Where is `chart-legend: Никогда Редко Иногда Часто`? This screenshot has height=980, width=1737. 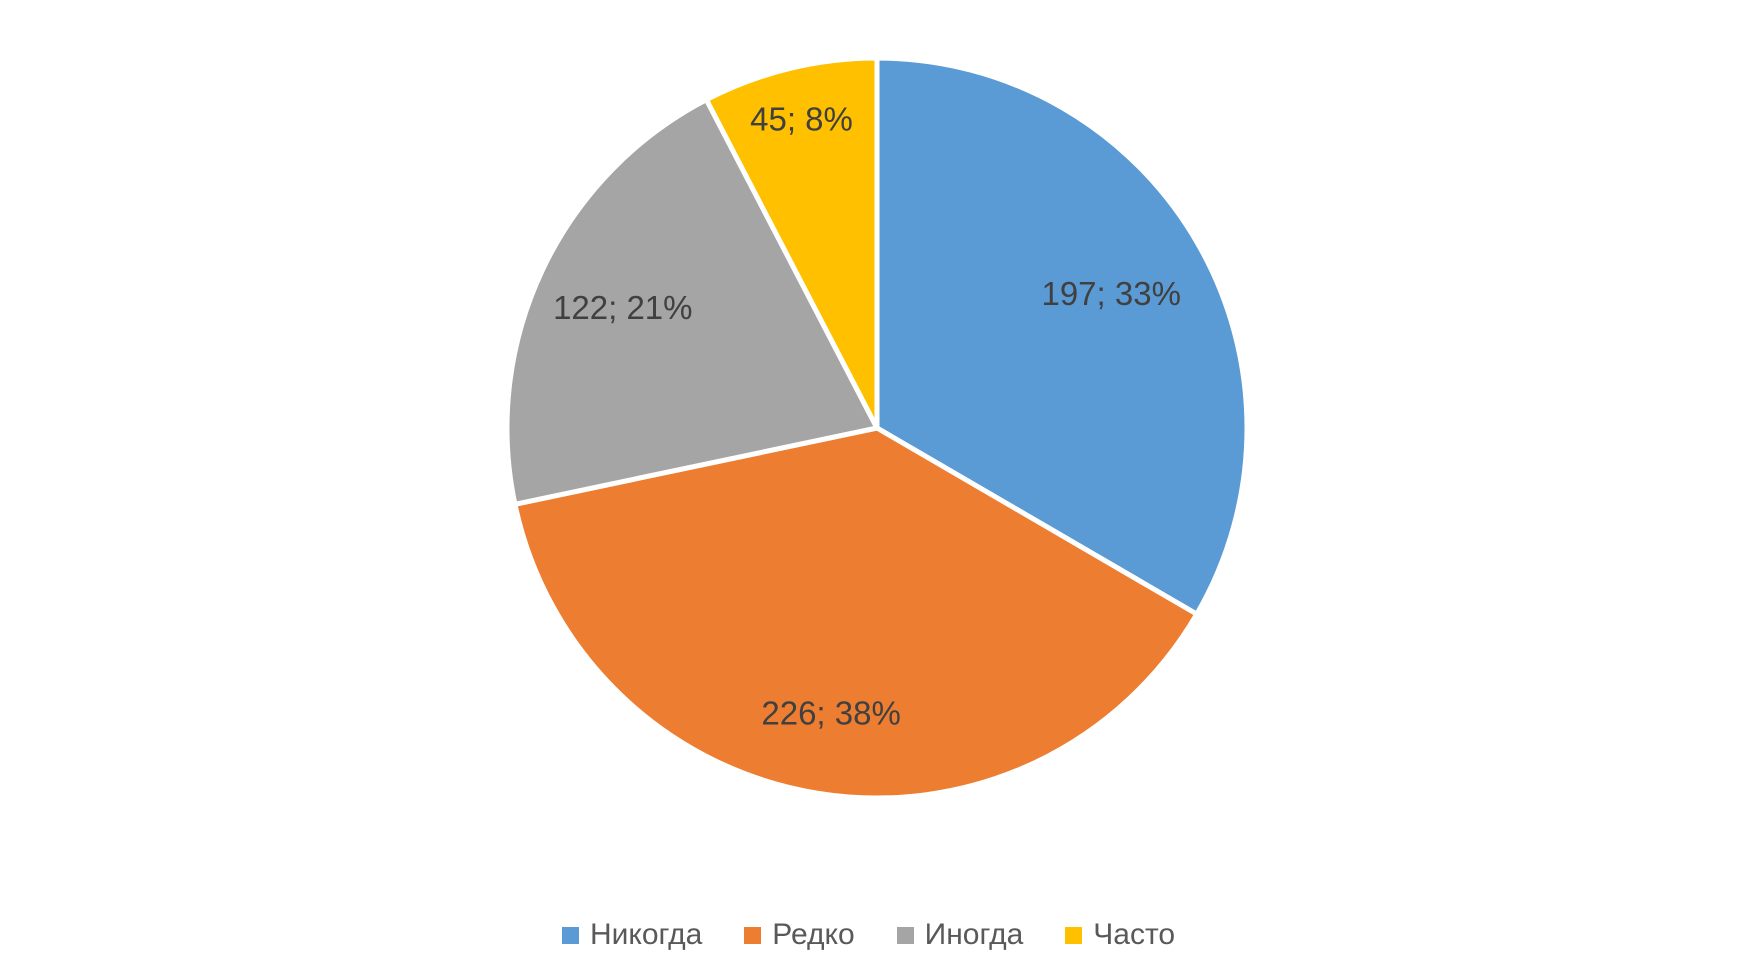
chart-legend: Никогда Редко Иногда Часто is located at coordinates (868, 935).